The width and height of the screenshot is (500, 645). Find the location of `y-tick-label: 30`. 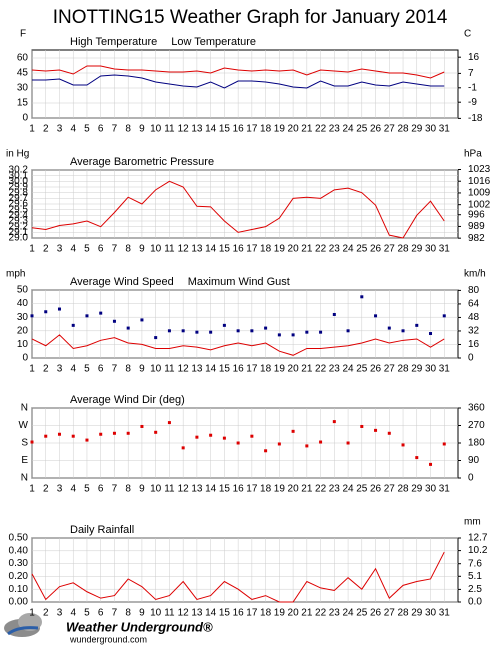

y-tick-label: 30 is located at coordinates (23, 88).